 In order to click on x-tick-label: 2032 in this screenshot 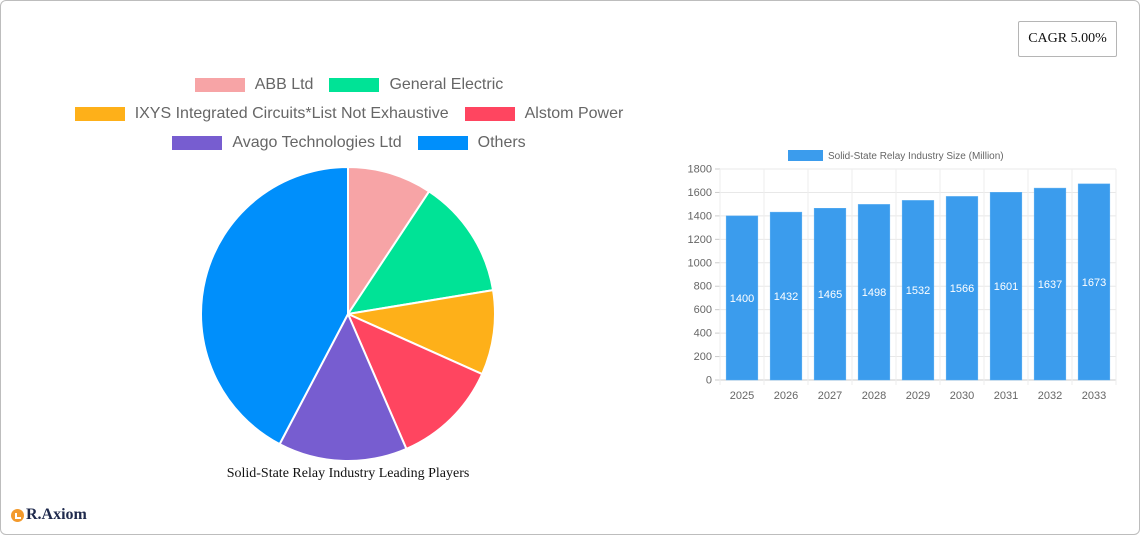, I will do `click(1050, 396)`.